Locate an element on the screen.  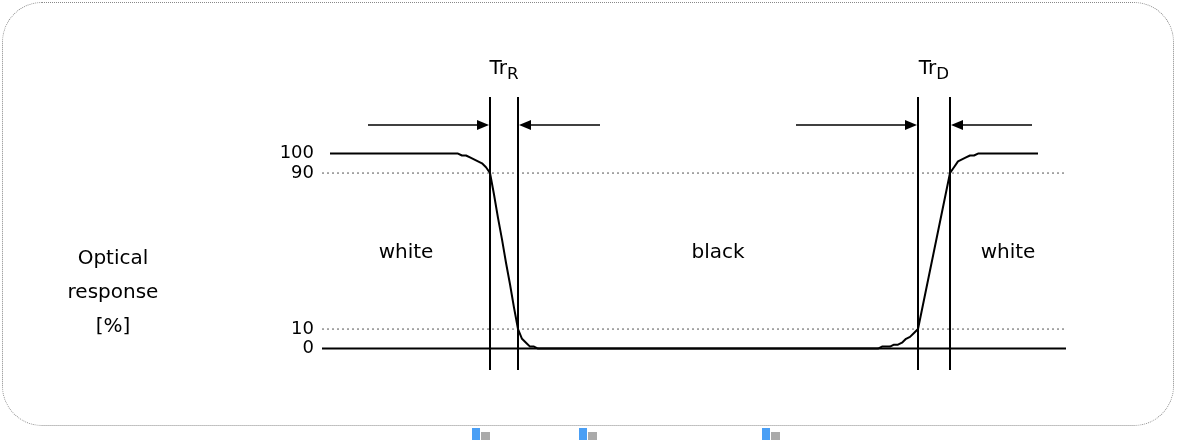
text: Tr$_{R}$ is located at coordinates (504, 69).